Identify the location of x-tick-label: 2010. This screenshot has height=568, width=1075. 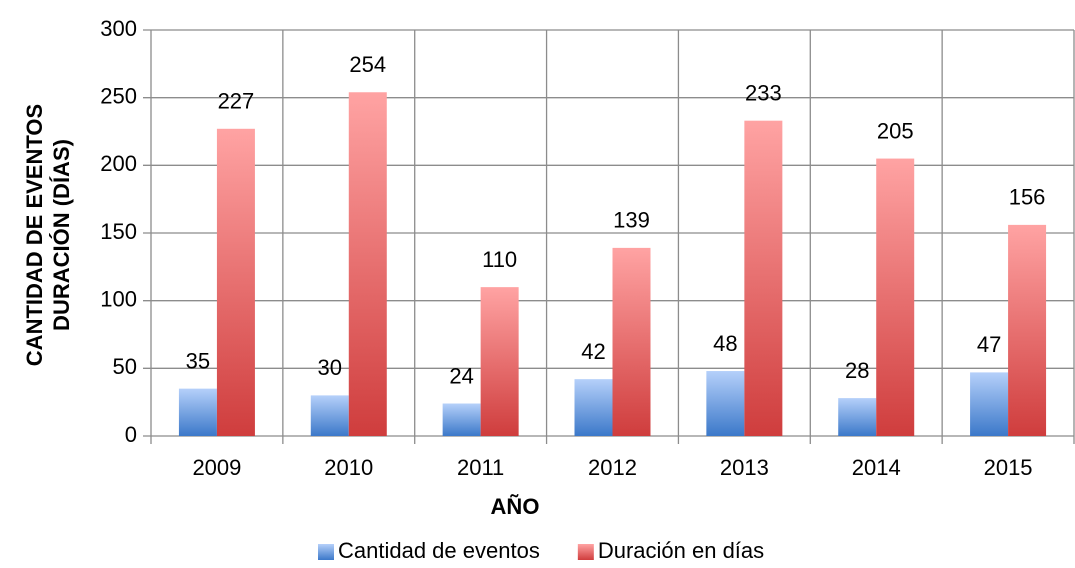
(348, 467).